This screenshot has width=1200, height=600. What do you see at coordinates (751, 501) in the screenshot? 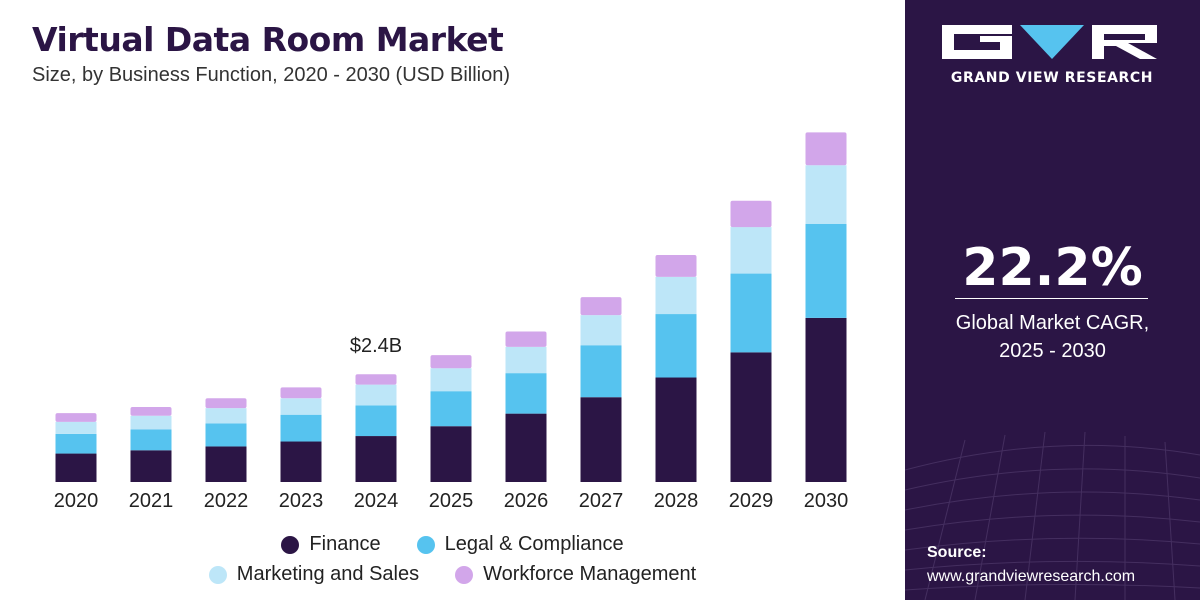
I see `x-tick-label-2029: 2029` at bounding box center [751, 501].